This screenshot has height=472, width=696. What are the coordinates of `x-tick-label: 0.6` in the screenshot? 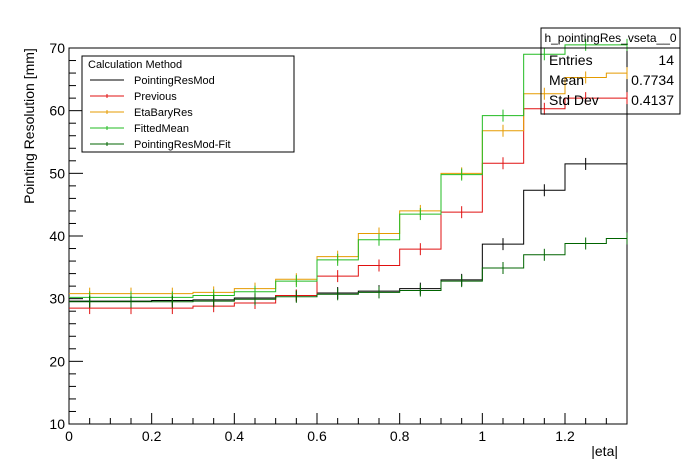 It's located at (317, 436).